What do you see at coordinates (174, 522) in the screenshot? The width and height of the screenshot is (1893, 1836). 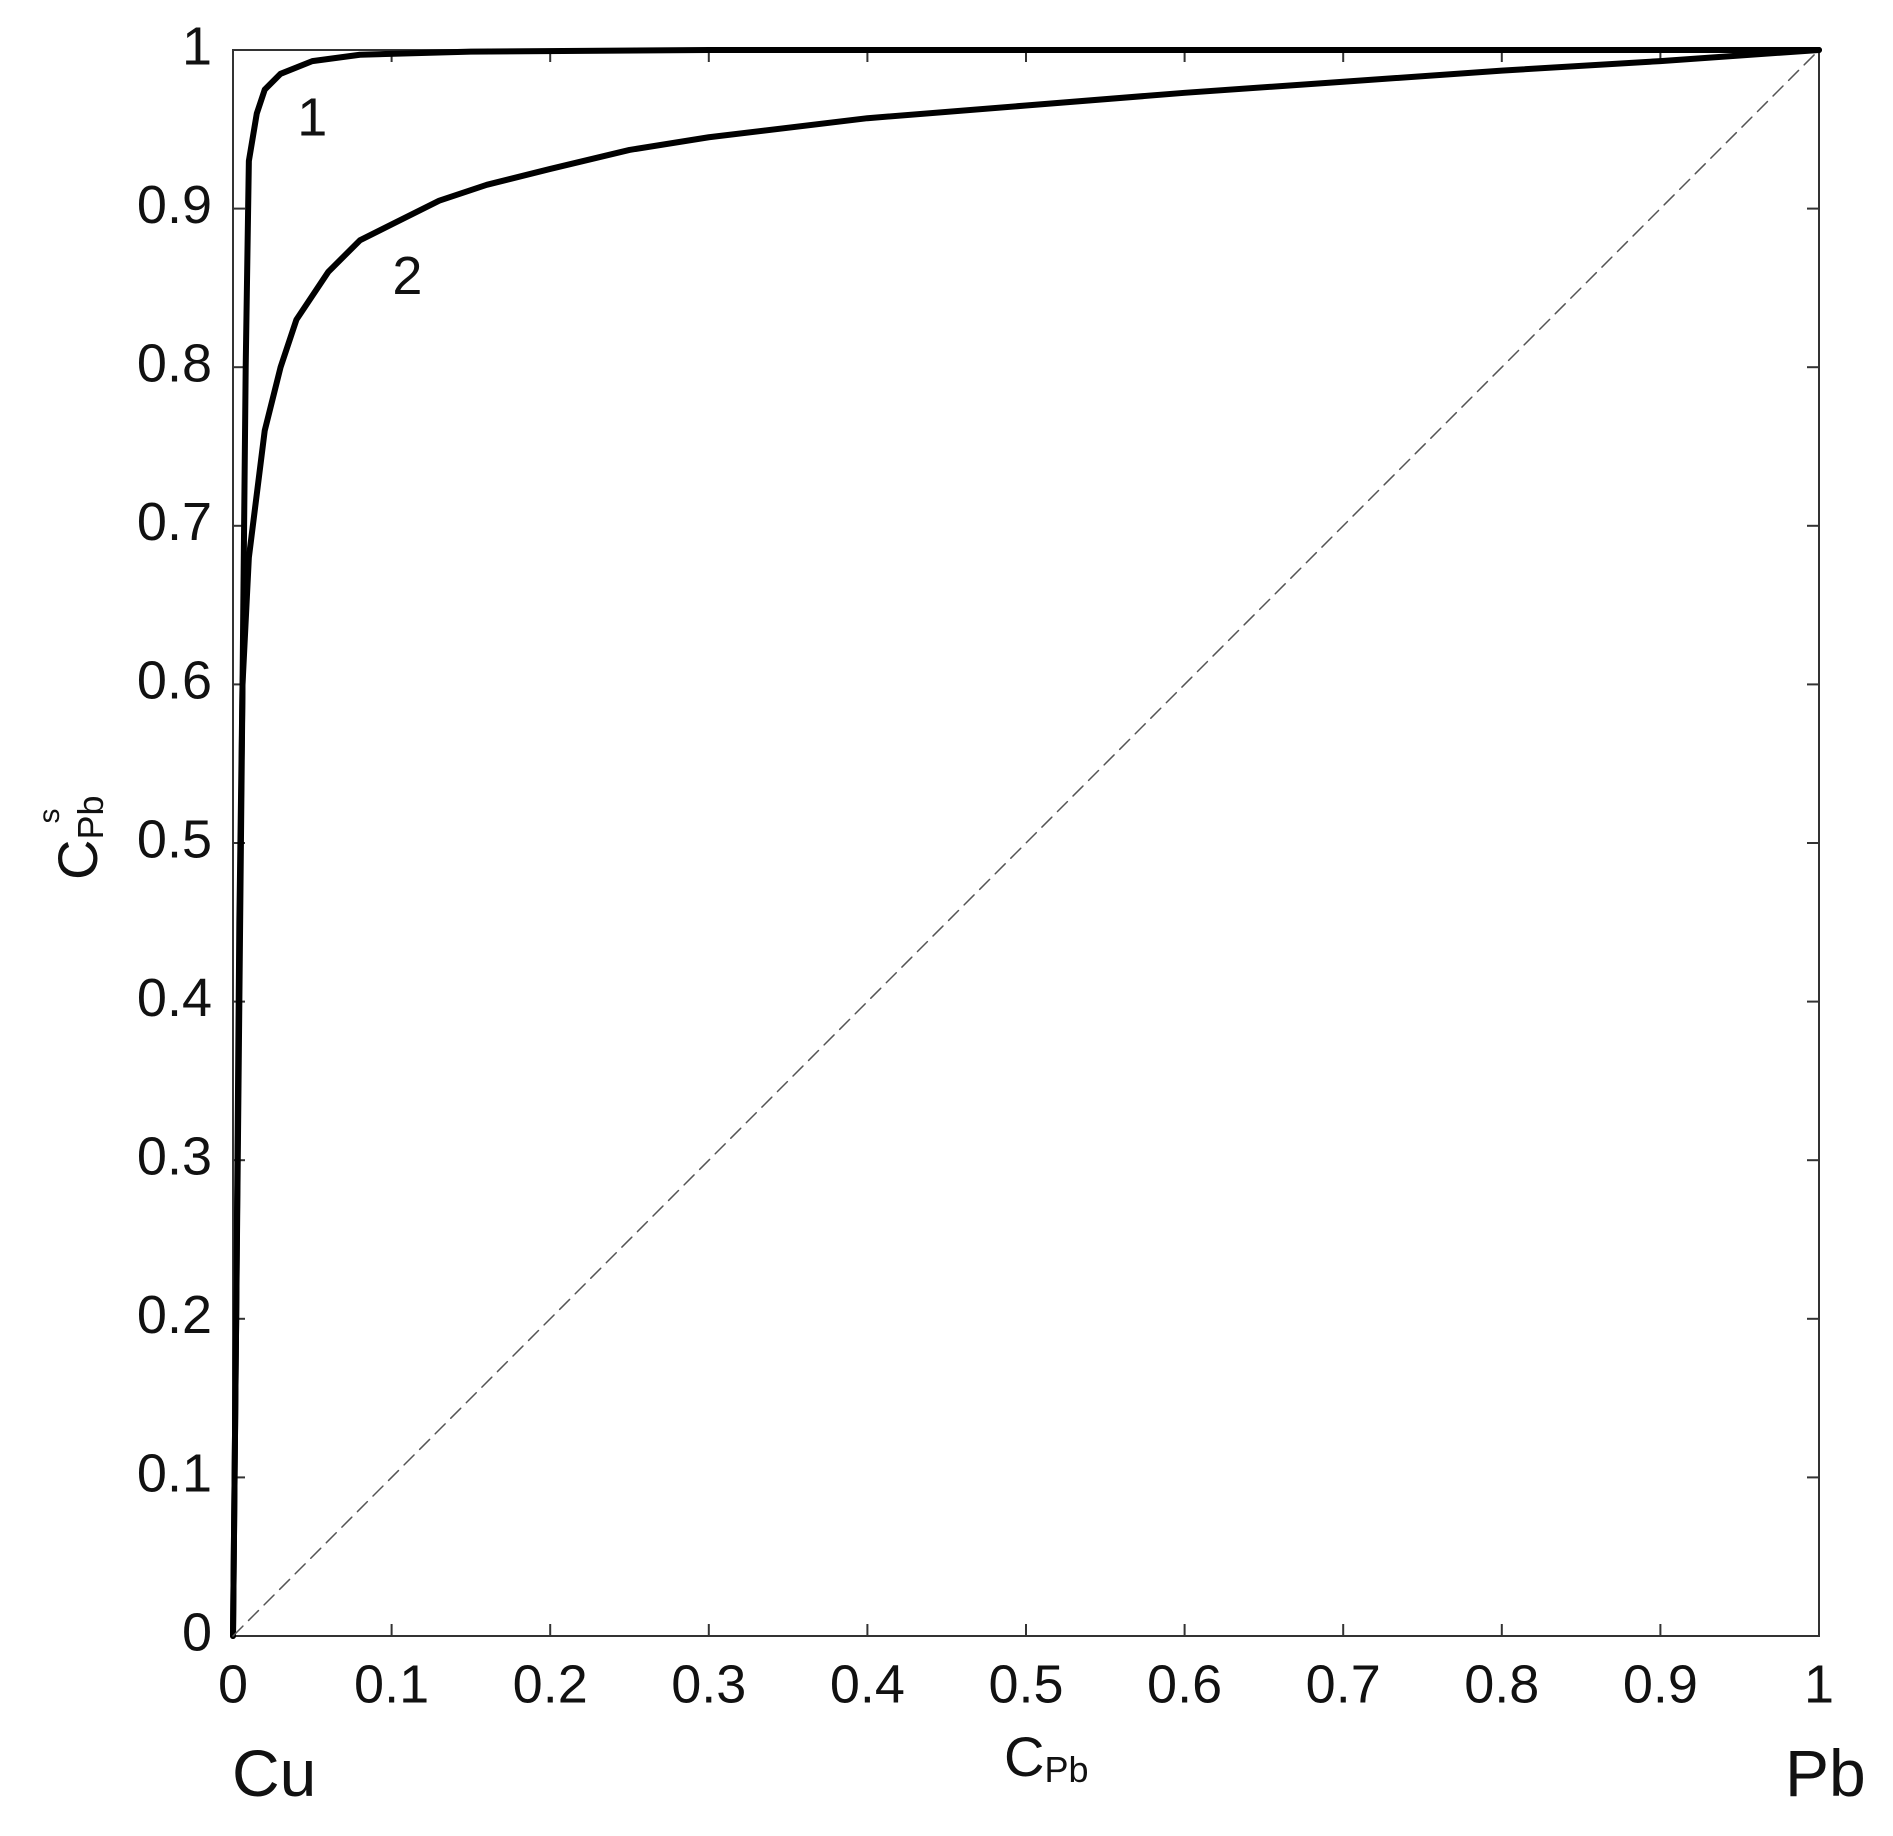 I see `y-tick-label: 0.7` at bounding box center [174, 522].